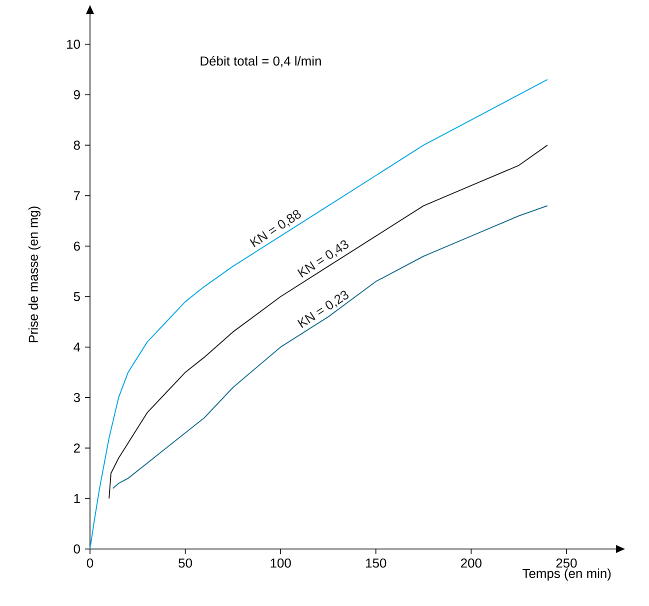 The width and height of the screenshot is (649, 606). What do you see at coordinates (77, 246) in the screenshot?
I see `y-tick-label: 6` at bounding box center [77, 246].